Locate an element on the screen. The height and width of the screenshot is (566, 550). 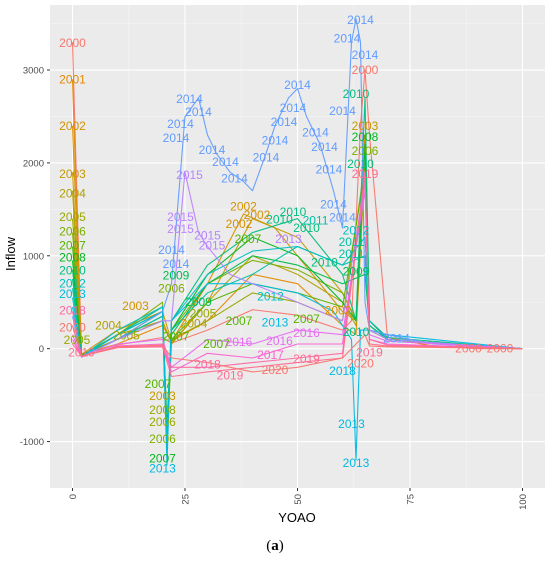
caption-letter: a is located at coordinates (275, 546).